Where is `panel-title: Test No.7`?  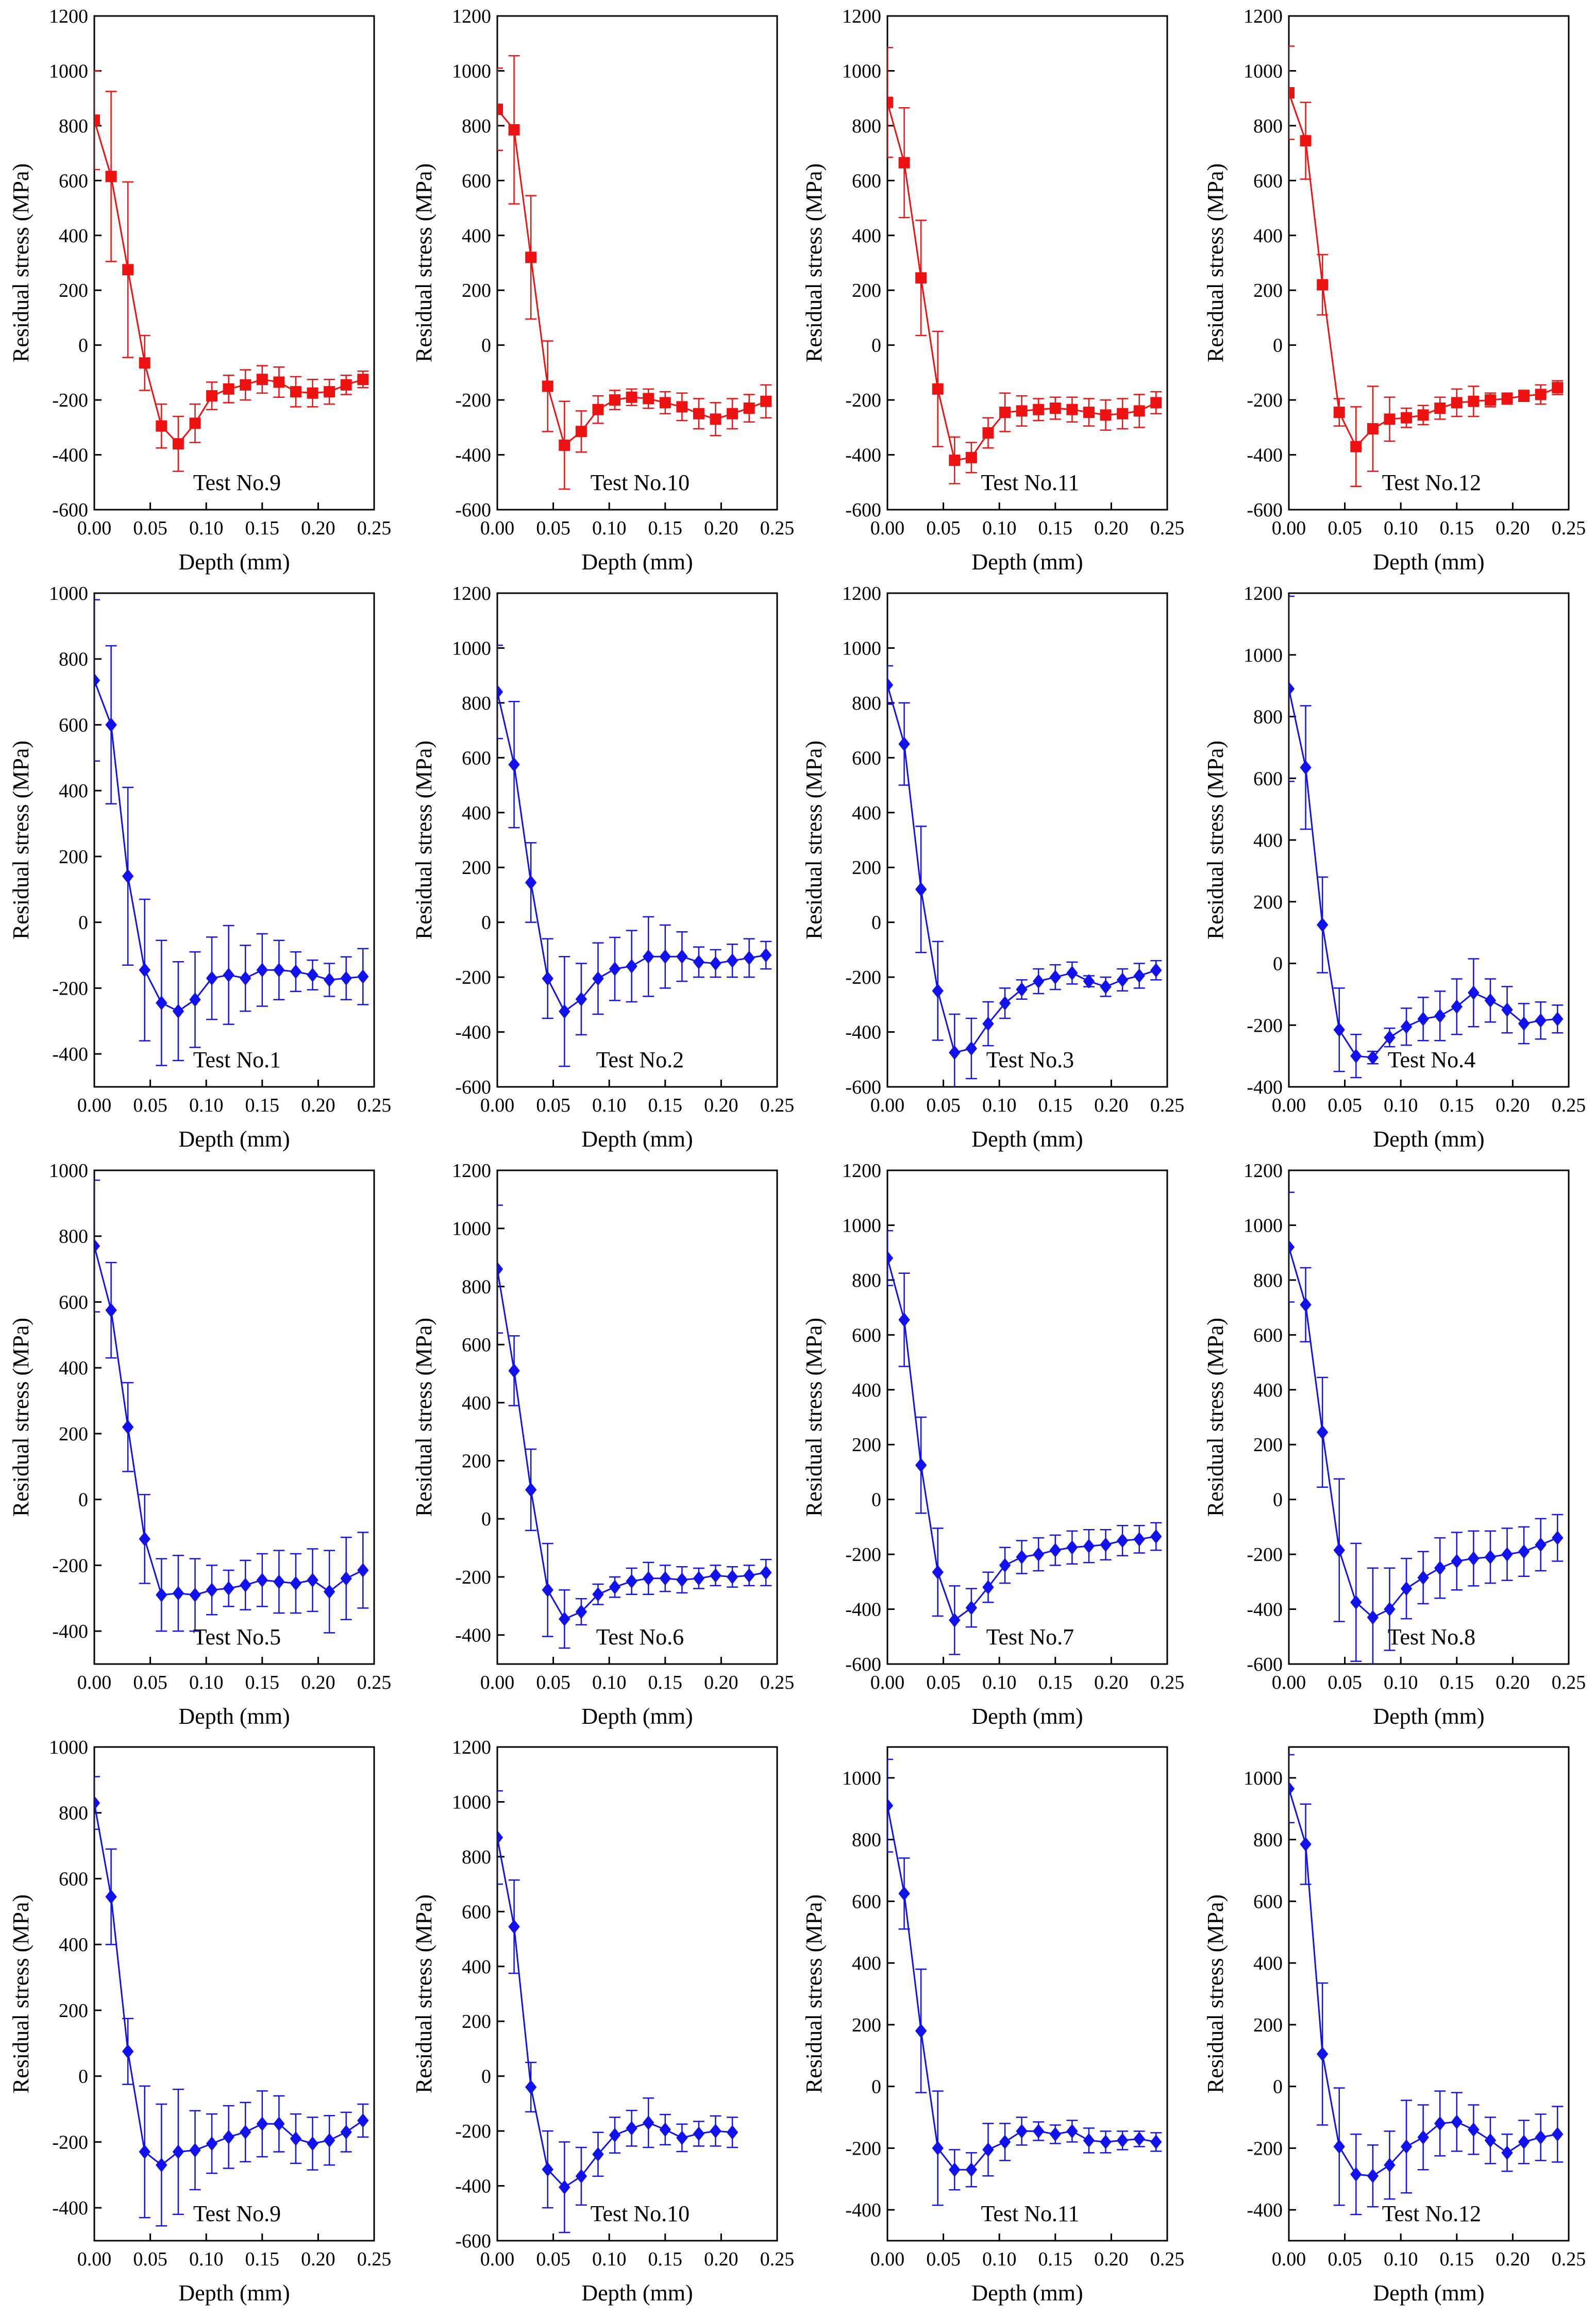 panel-title: Test No.7 is located at coordinates (1030, 1637).